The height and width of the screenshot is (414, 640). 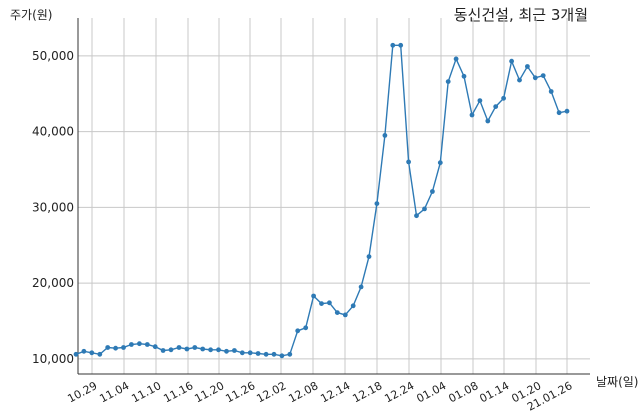 What do you see at coordinates (240, 392) in the screenshot?
I see `x-tick-label: 11.26` at bounding box center [240, 392].